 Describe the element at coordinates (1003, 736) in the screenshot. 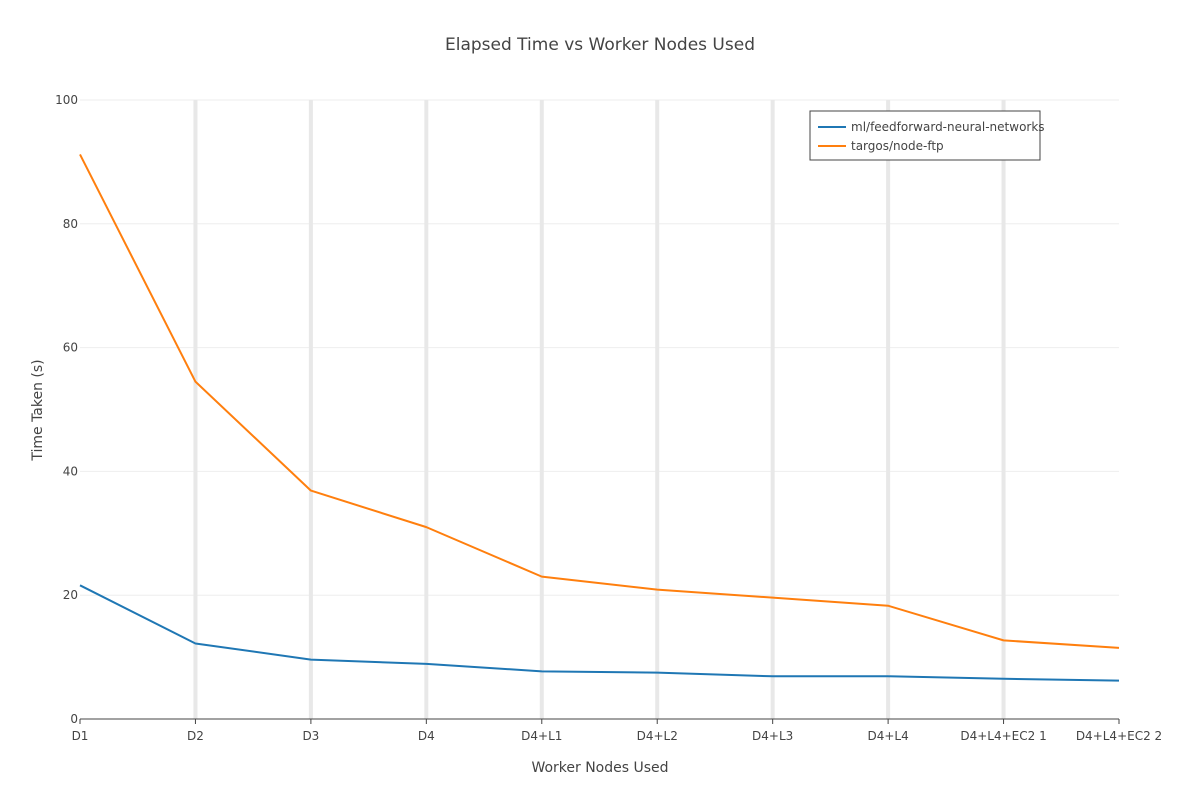

I see `x-tick-label: D4+L4+EC2 1` at that location.